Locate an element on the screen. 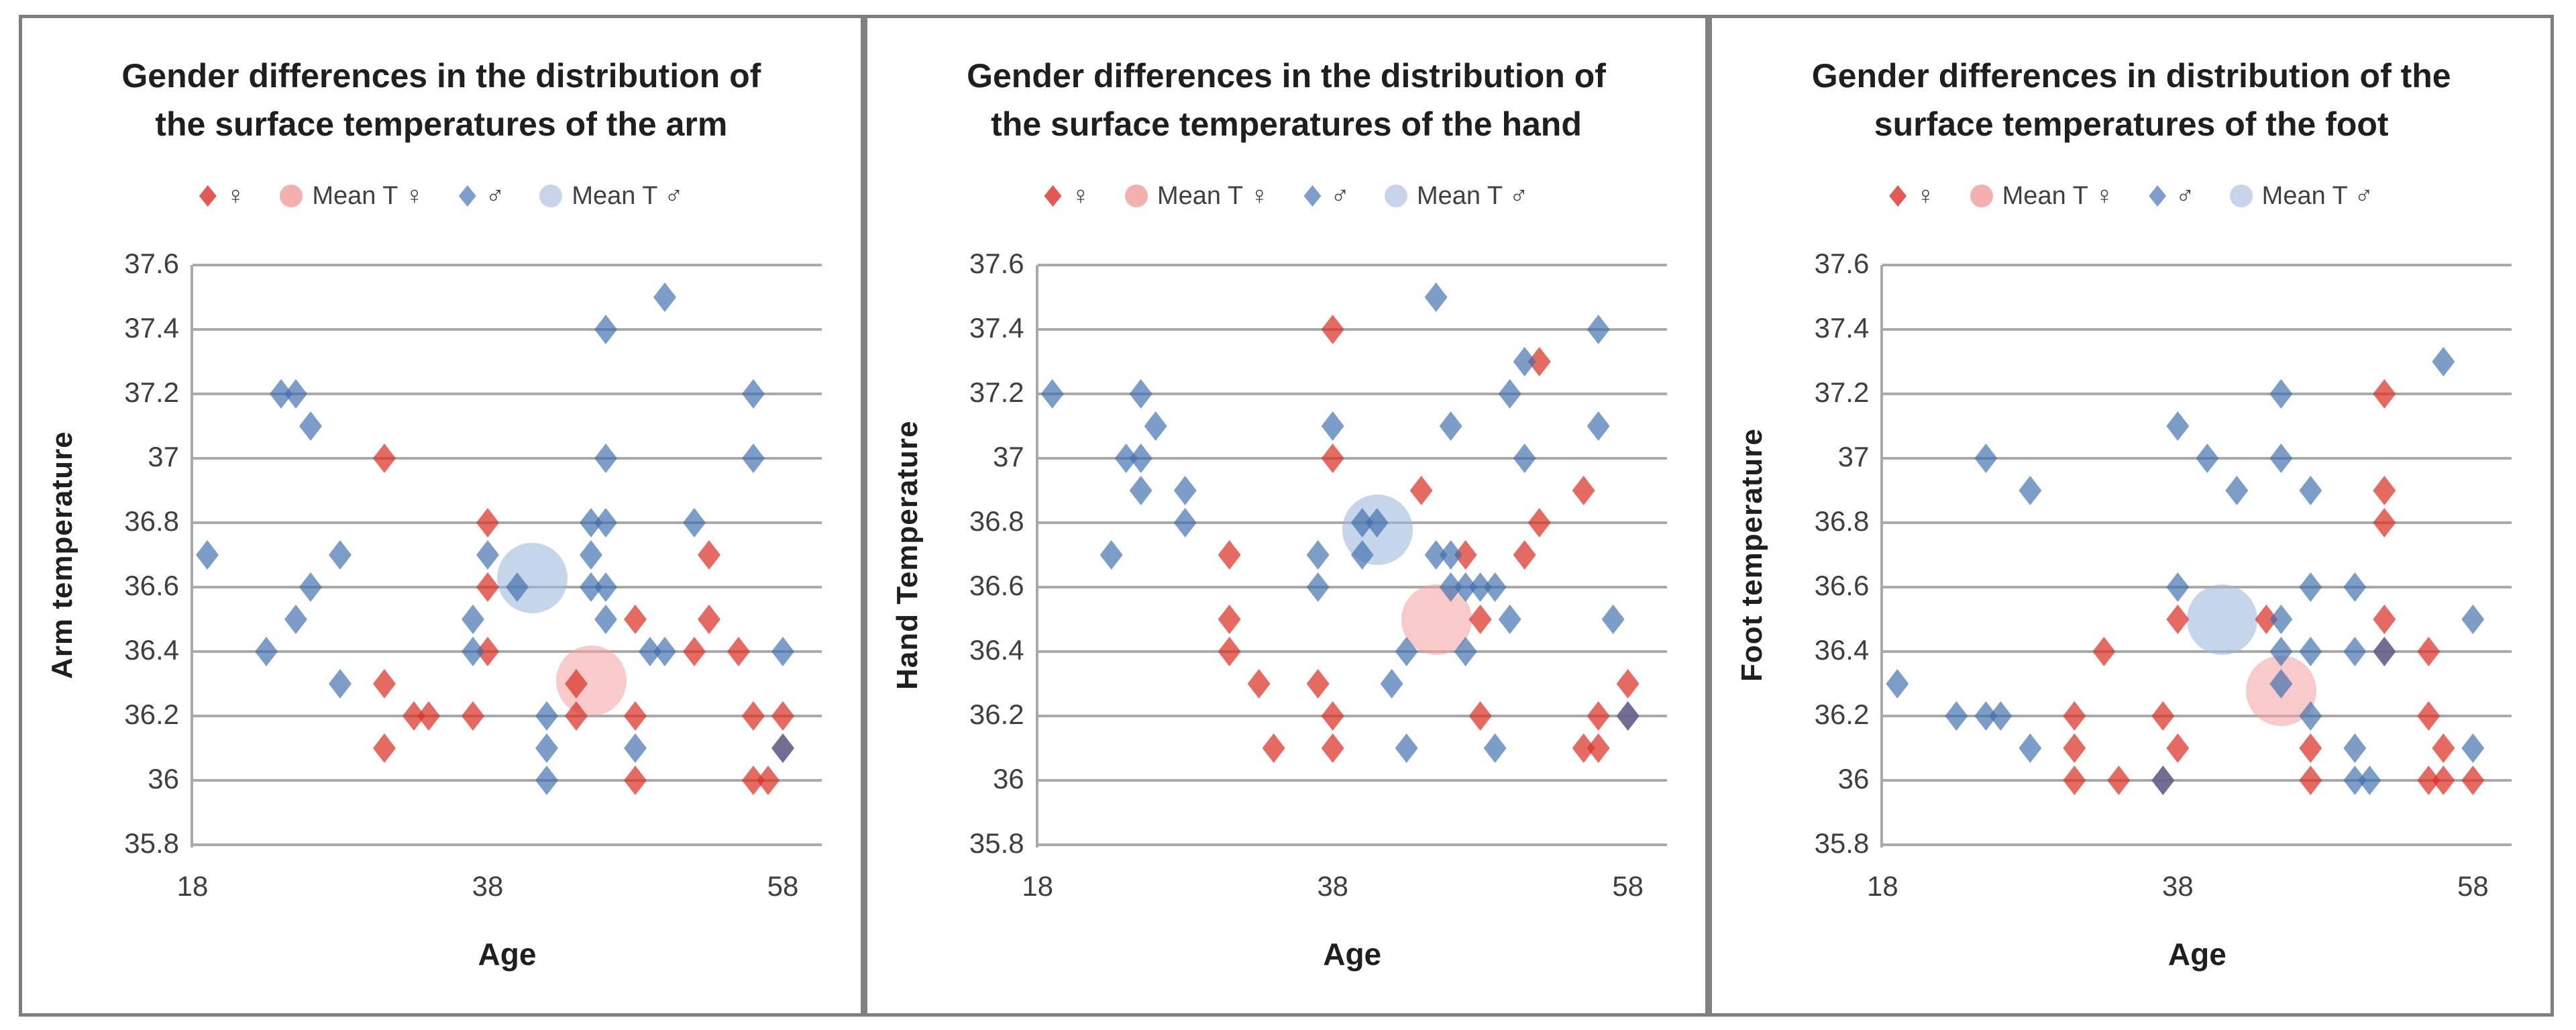 The height and width of the screenshot is (1030, 2576). legend-item-label: Mean T ♀ is located at coordinates (2058, 195).